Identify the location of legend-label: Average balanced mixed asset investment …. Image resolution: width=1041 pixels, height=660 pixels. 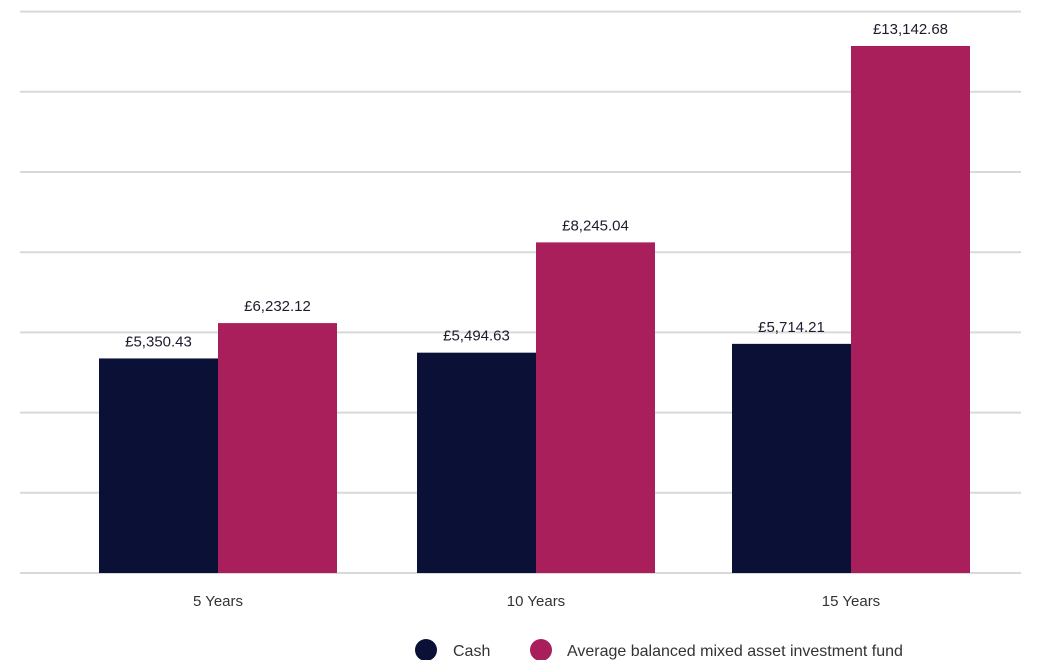
(735, 651).